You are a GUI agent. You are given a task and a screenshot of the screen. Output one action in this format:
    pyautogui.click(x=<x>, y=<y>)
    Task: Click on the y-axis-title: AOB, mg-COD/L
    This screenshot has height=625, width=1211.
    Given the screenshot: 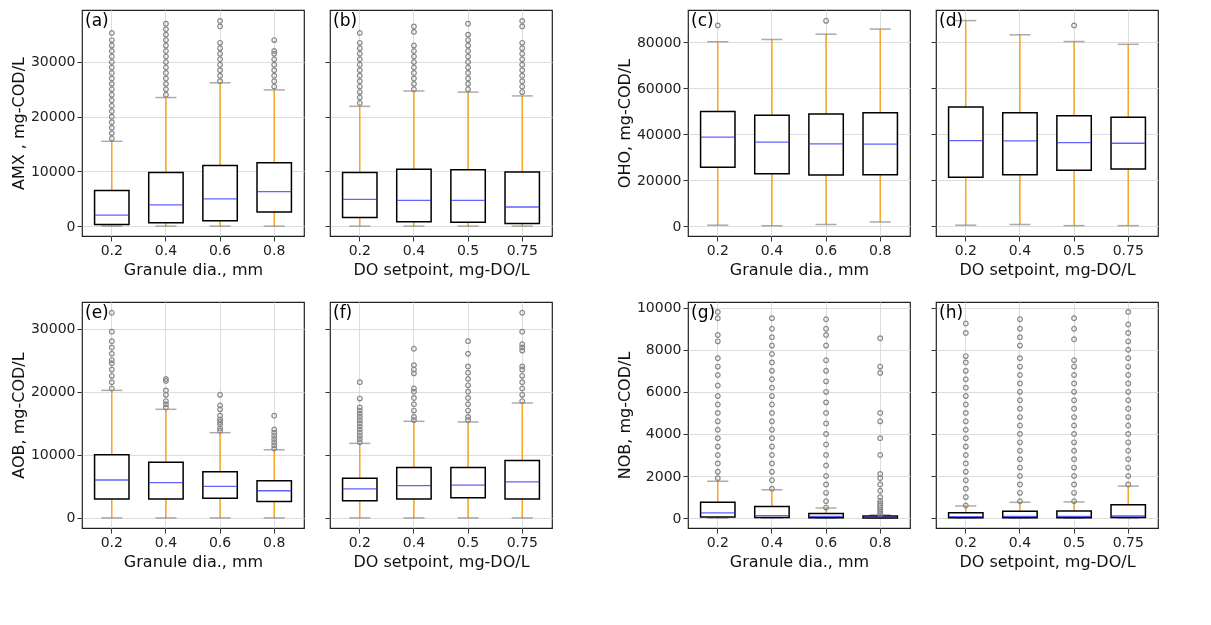 What is the action you would take?
    pyautogui.click(x=18, y=415)
    